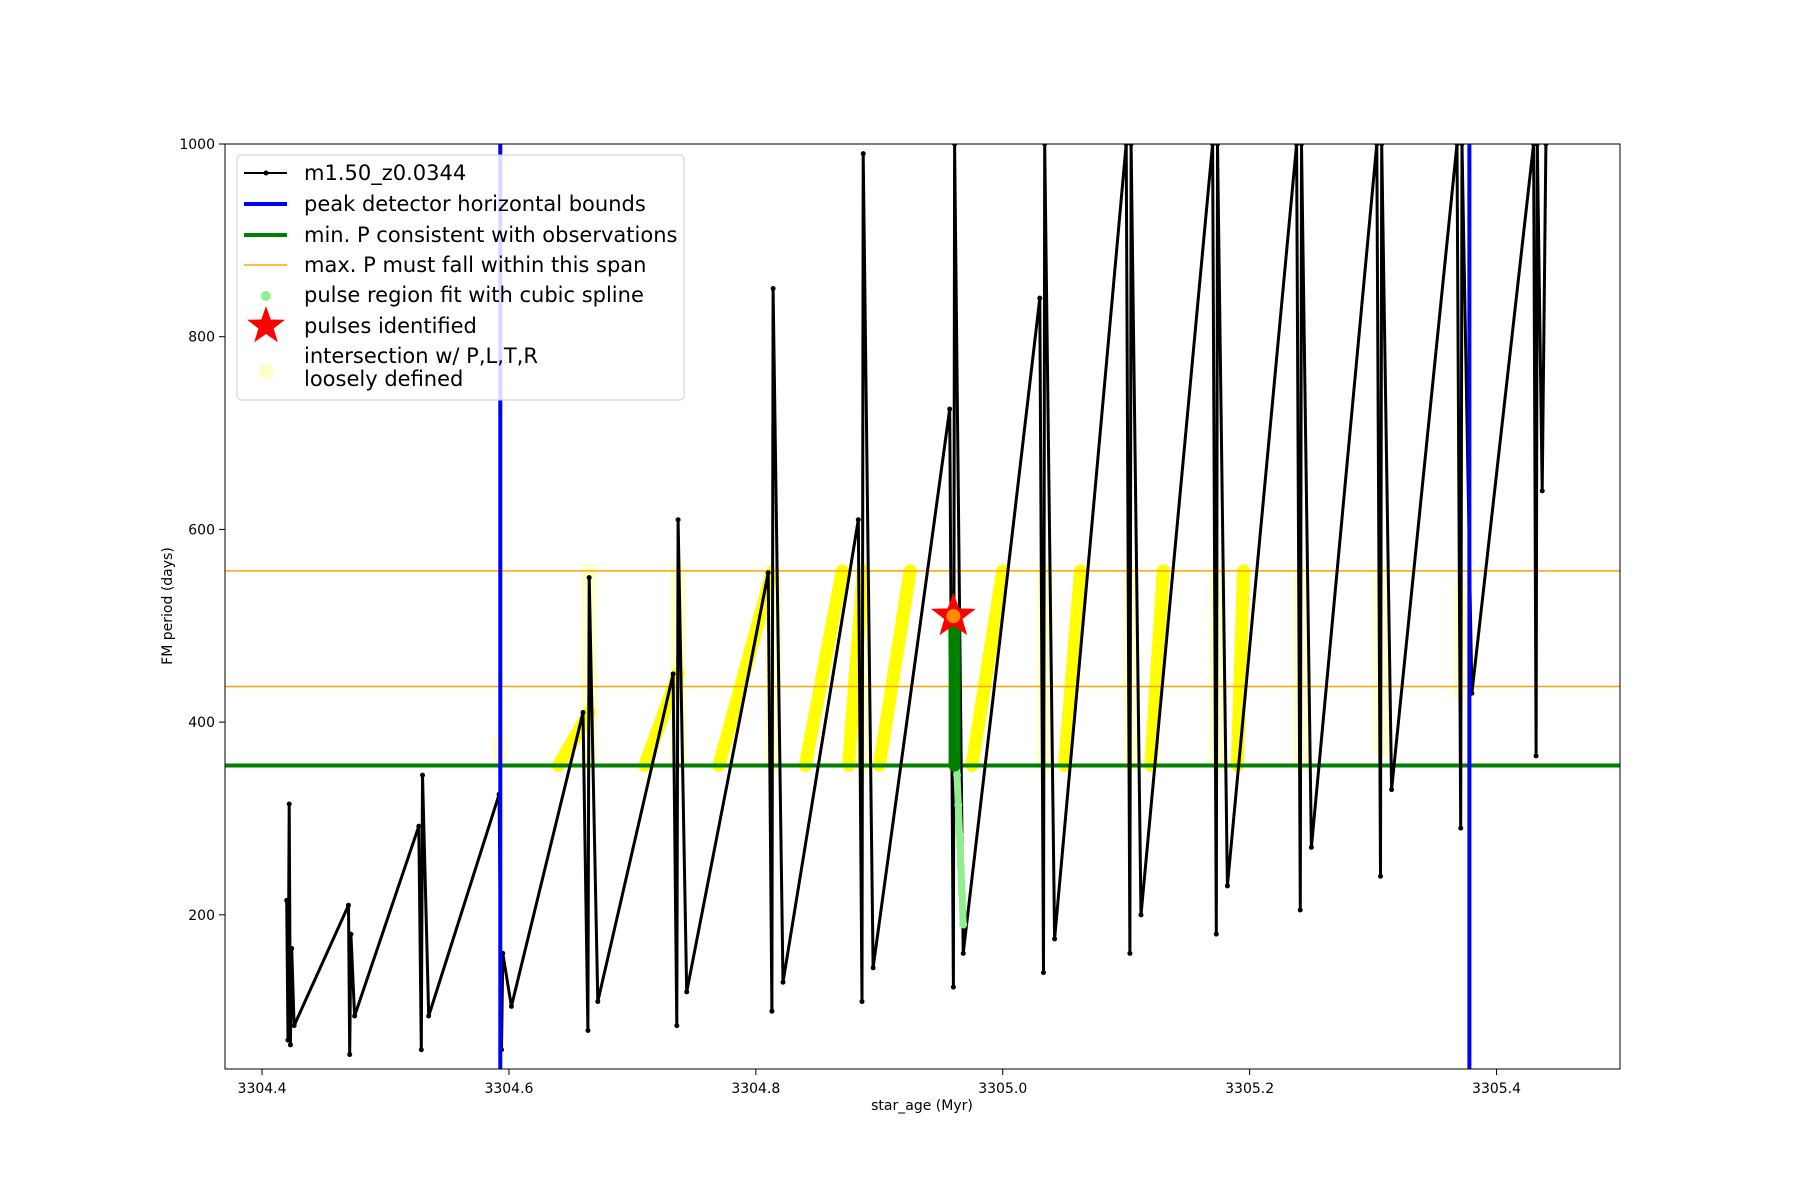 The width and height of the screenshot is (1800, 1200). What do you see at coordinates (421, 356) in the screenshot?
I see `legend-label: intersection w/ P,L,T,R` at bounding box center [421, 356].